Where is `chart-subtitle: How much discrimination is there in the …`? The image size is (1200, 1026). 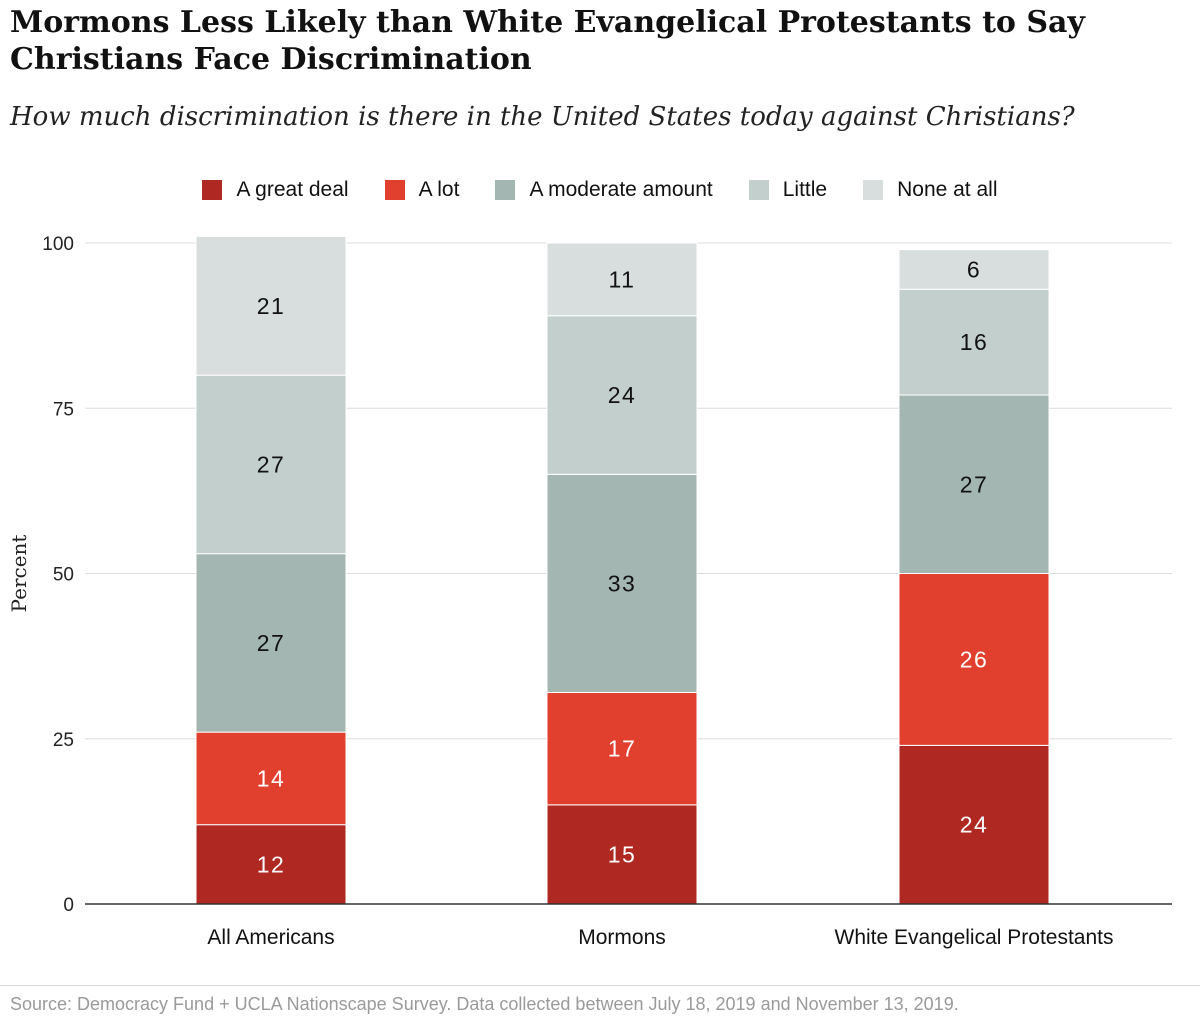 chart-subtitle: How much discrimination is there in the … is located at coordinates (542, 117).